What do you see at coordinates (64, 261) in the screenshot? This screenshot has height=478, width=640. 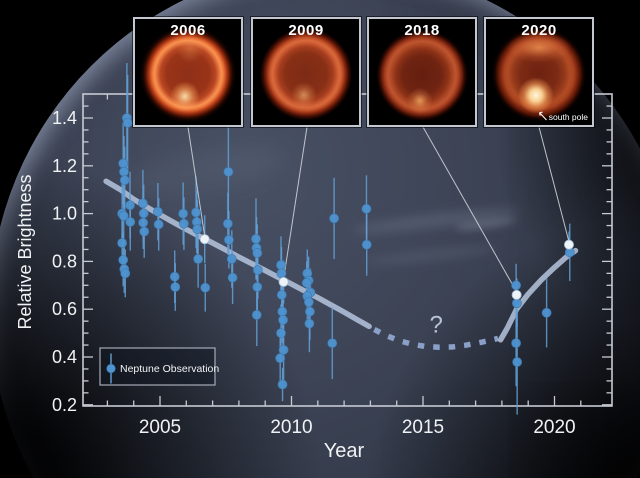 I see `y-axis-tick-label: 0.8` at bounding box center [64, 261].